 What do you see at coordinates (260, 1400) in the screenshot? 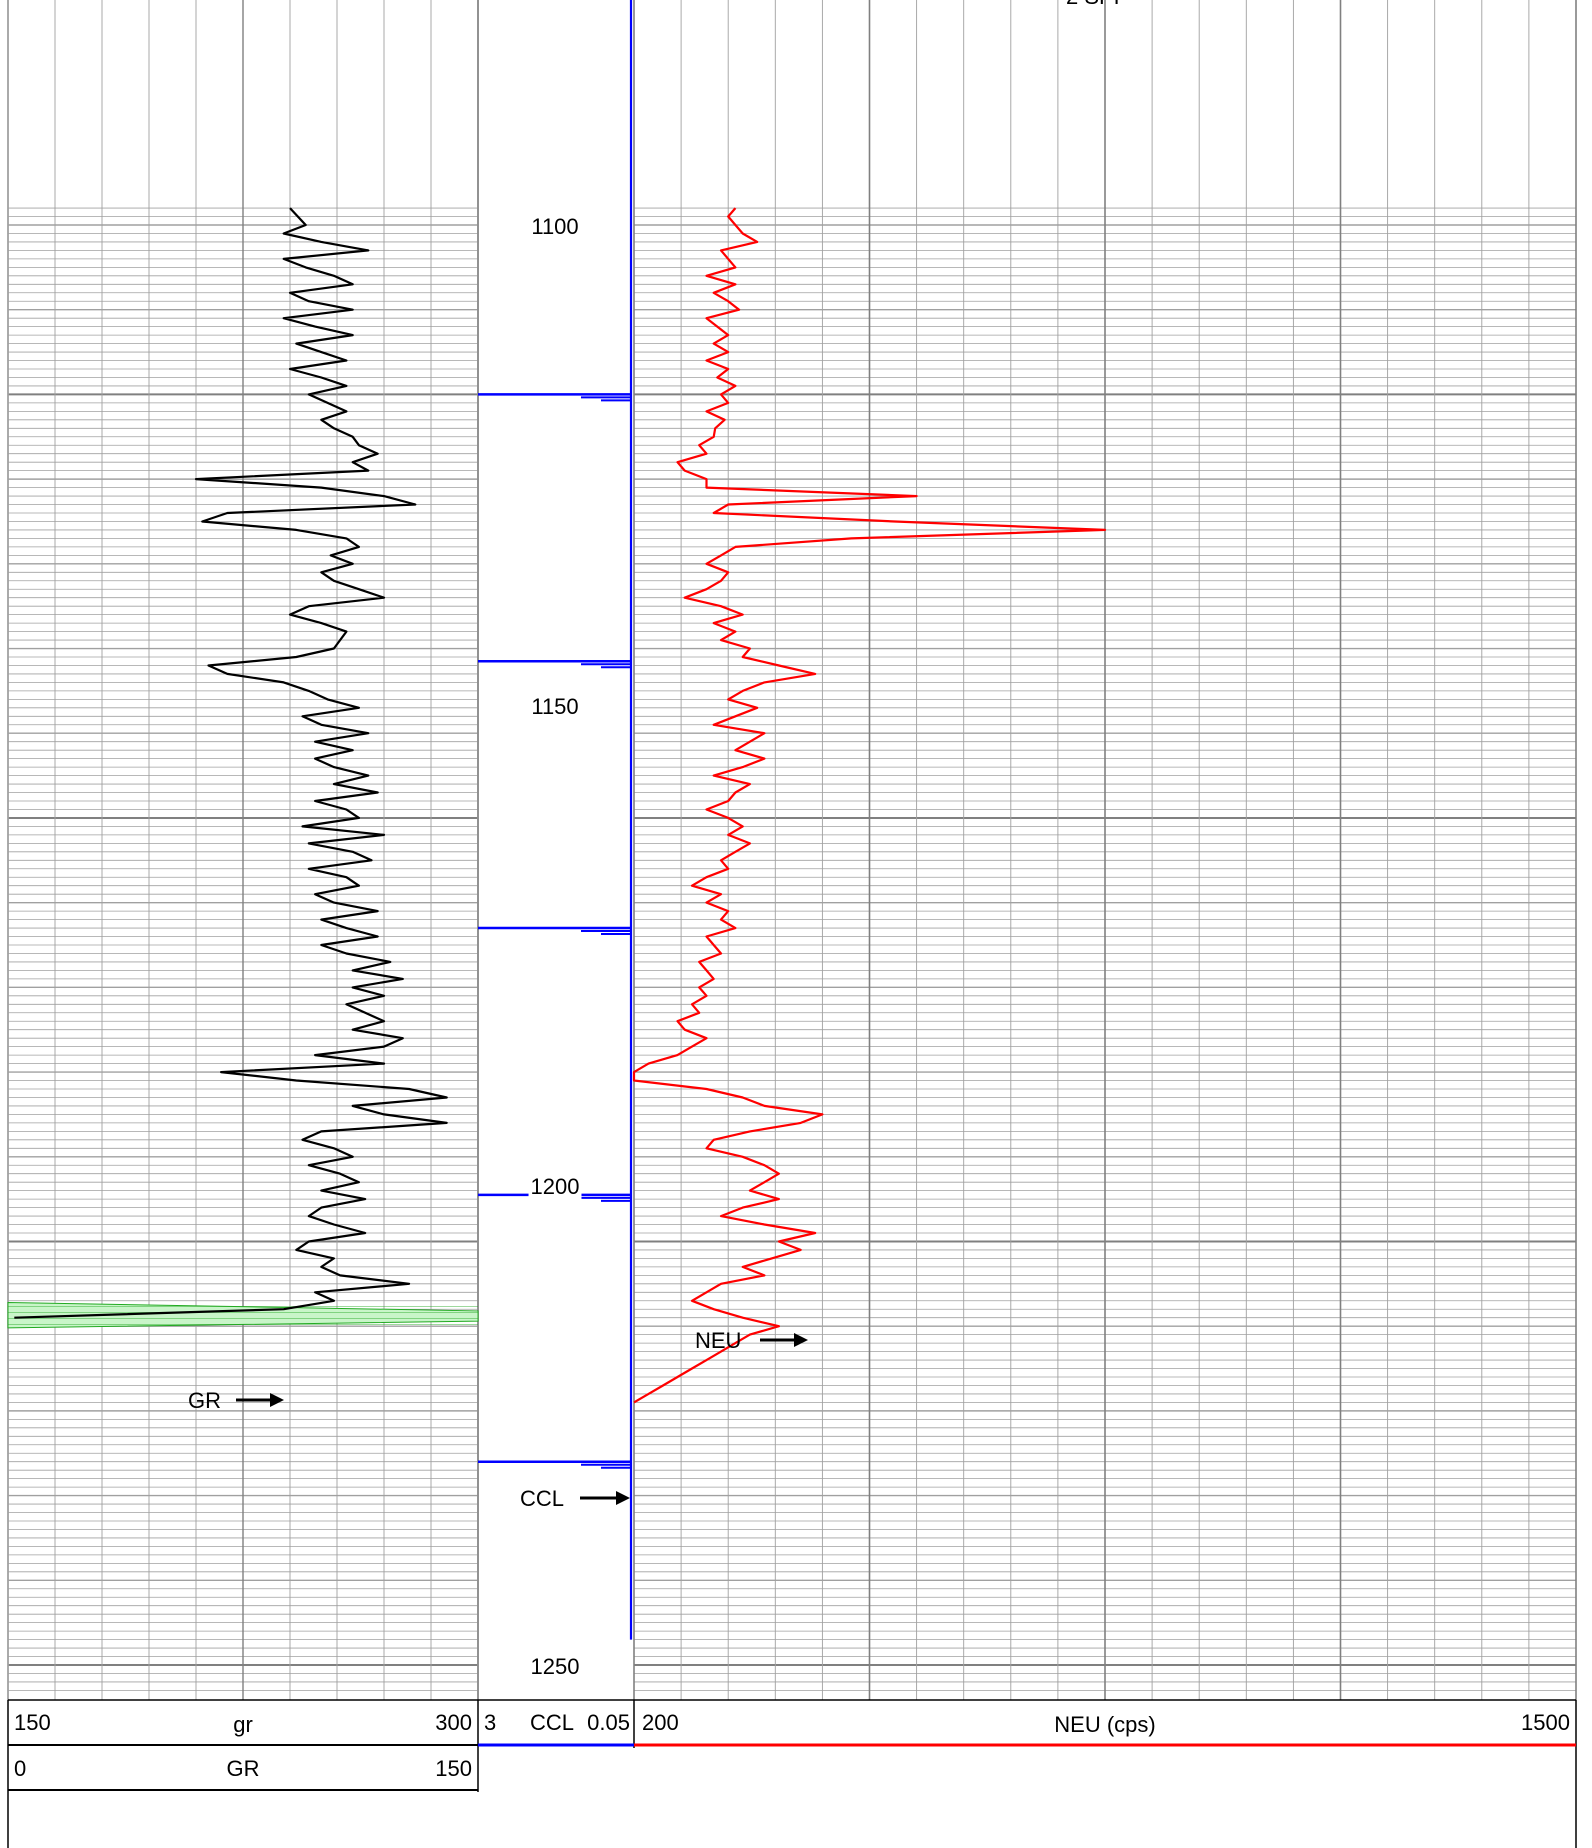
I see `gr-arrow-icon` at bounding box center [260, 1400].